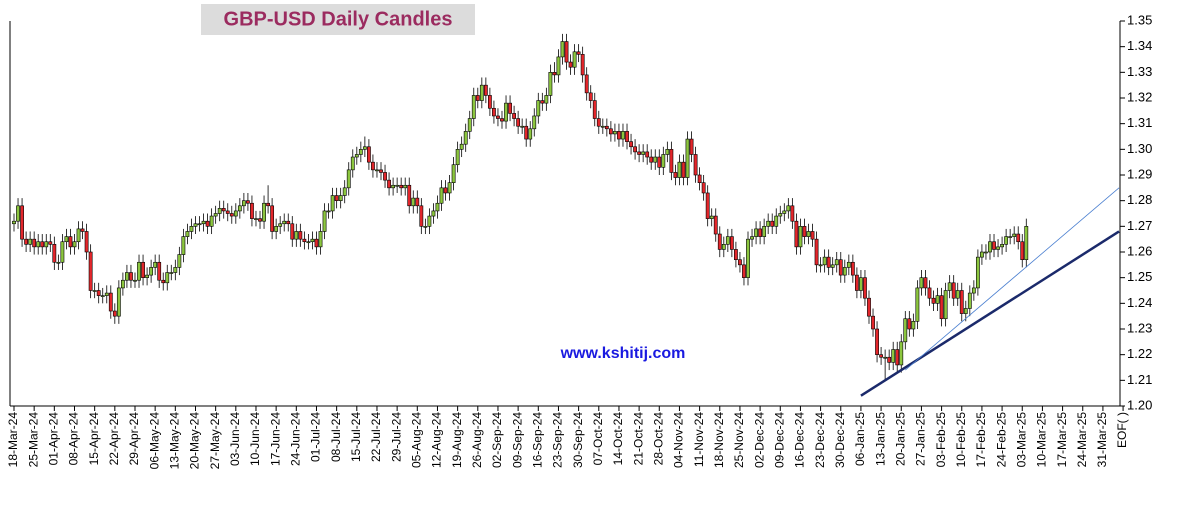  Describe the element at coordinates (1139, 276) in the screenshot. I see `y-tick-label: 1.25` at that location.